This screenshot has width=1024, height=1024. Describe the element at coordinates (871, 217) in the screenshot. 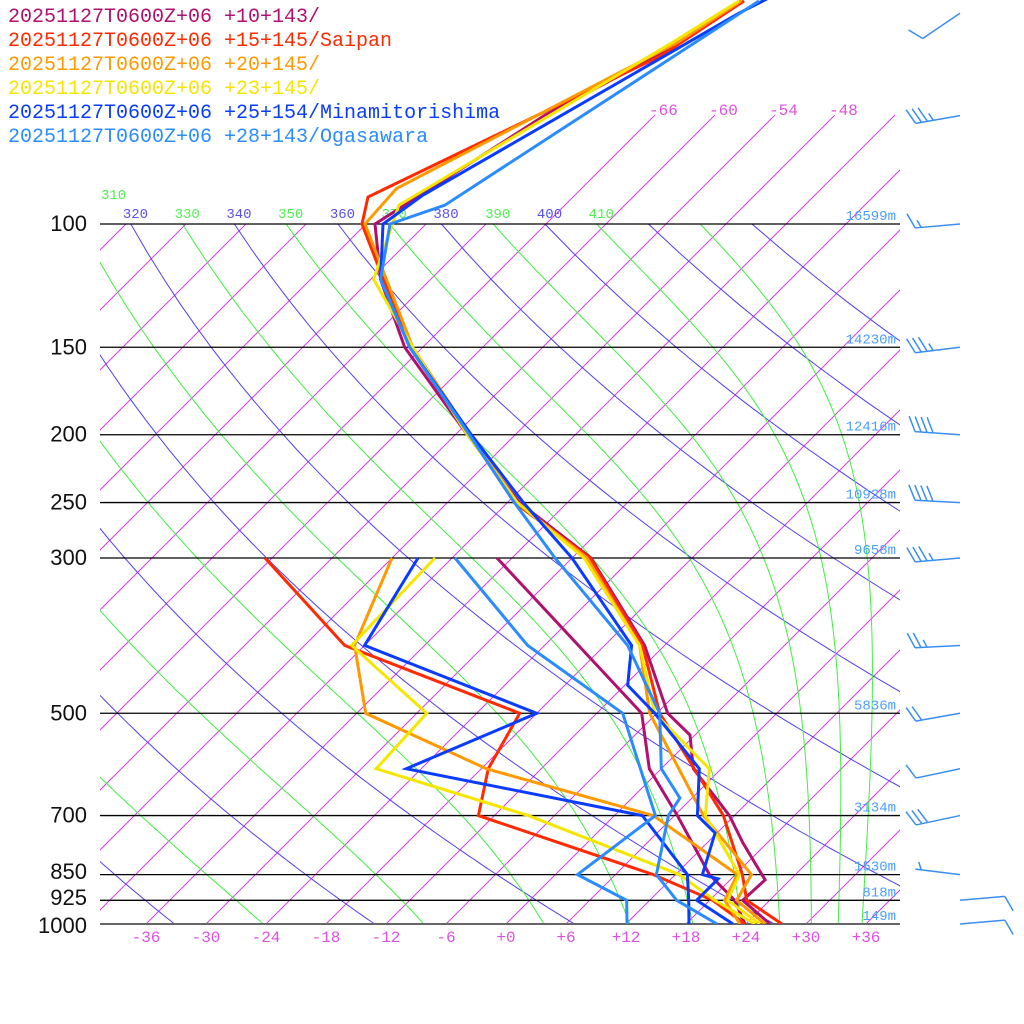

I see `height-label: 16599m` at that location.